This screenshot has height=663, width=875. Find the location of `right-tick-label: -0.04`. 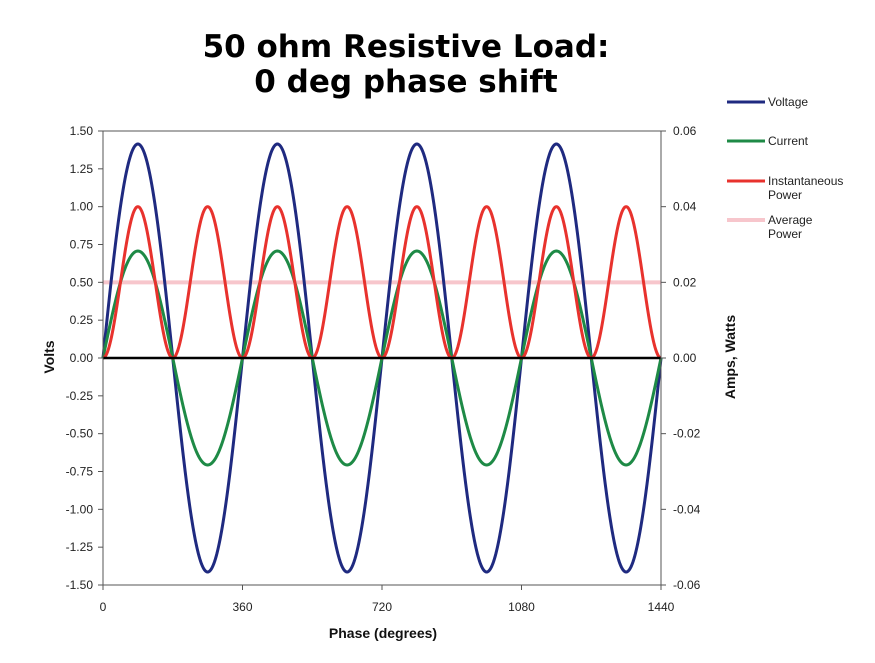

right-tick-label: -0.04 is located at coordinates (687, 509).